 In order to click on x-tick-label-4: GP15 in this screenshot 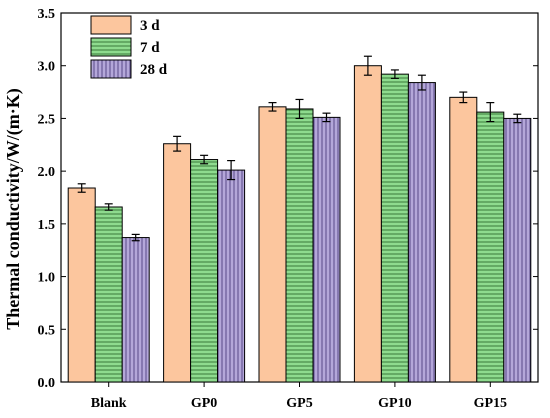, I will do `click(490, 403)`.